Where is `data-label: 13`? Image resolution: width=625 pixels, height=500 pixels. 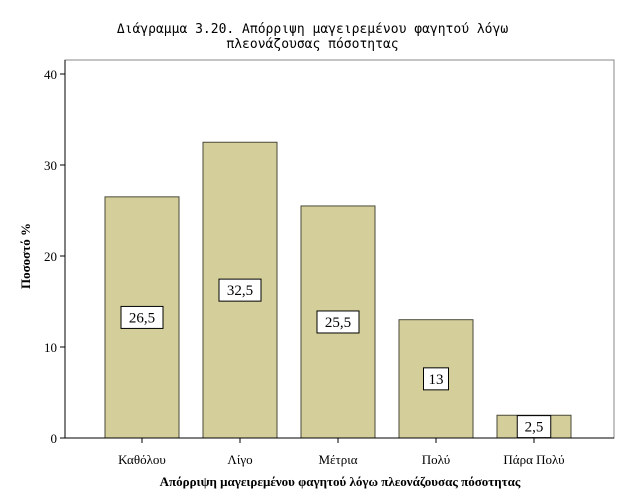
data-label: 13 is located at coordinates (436, 379).